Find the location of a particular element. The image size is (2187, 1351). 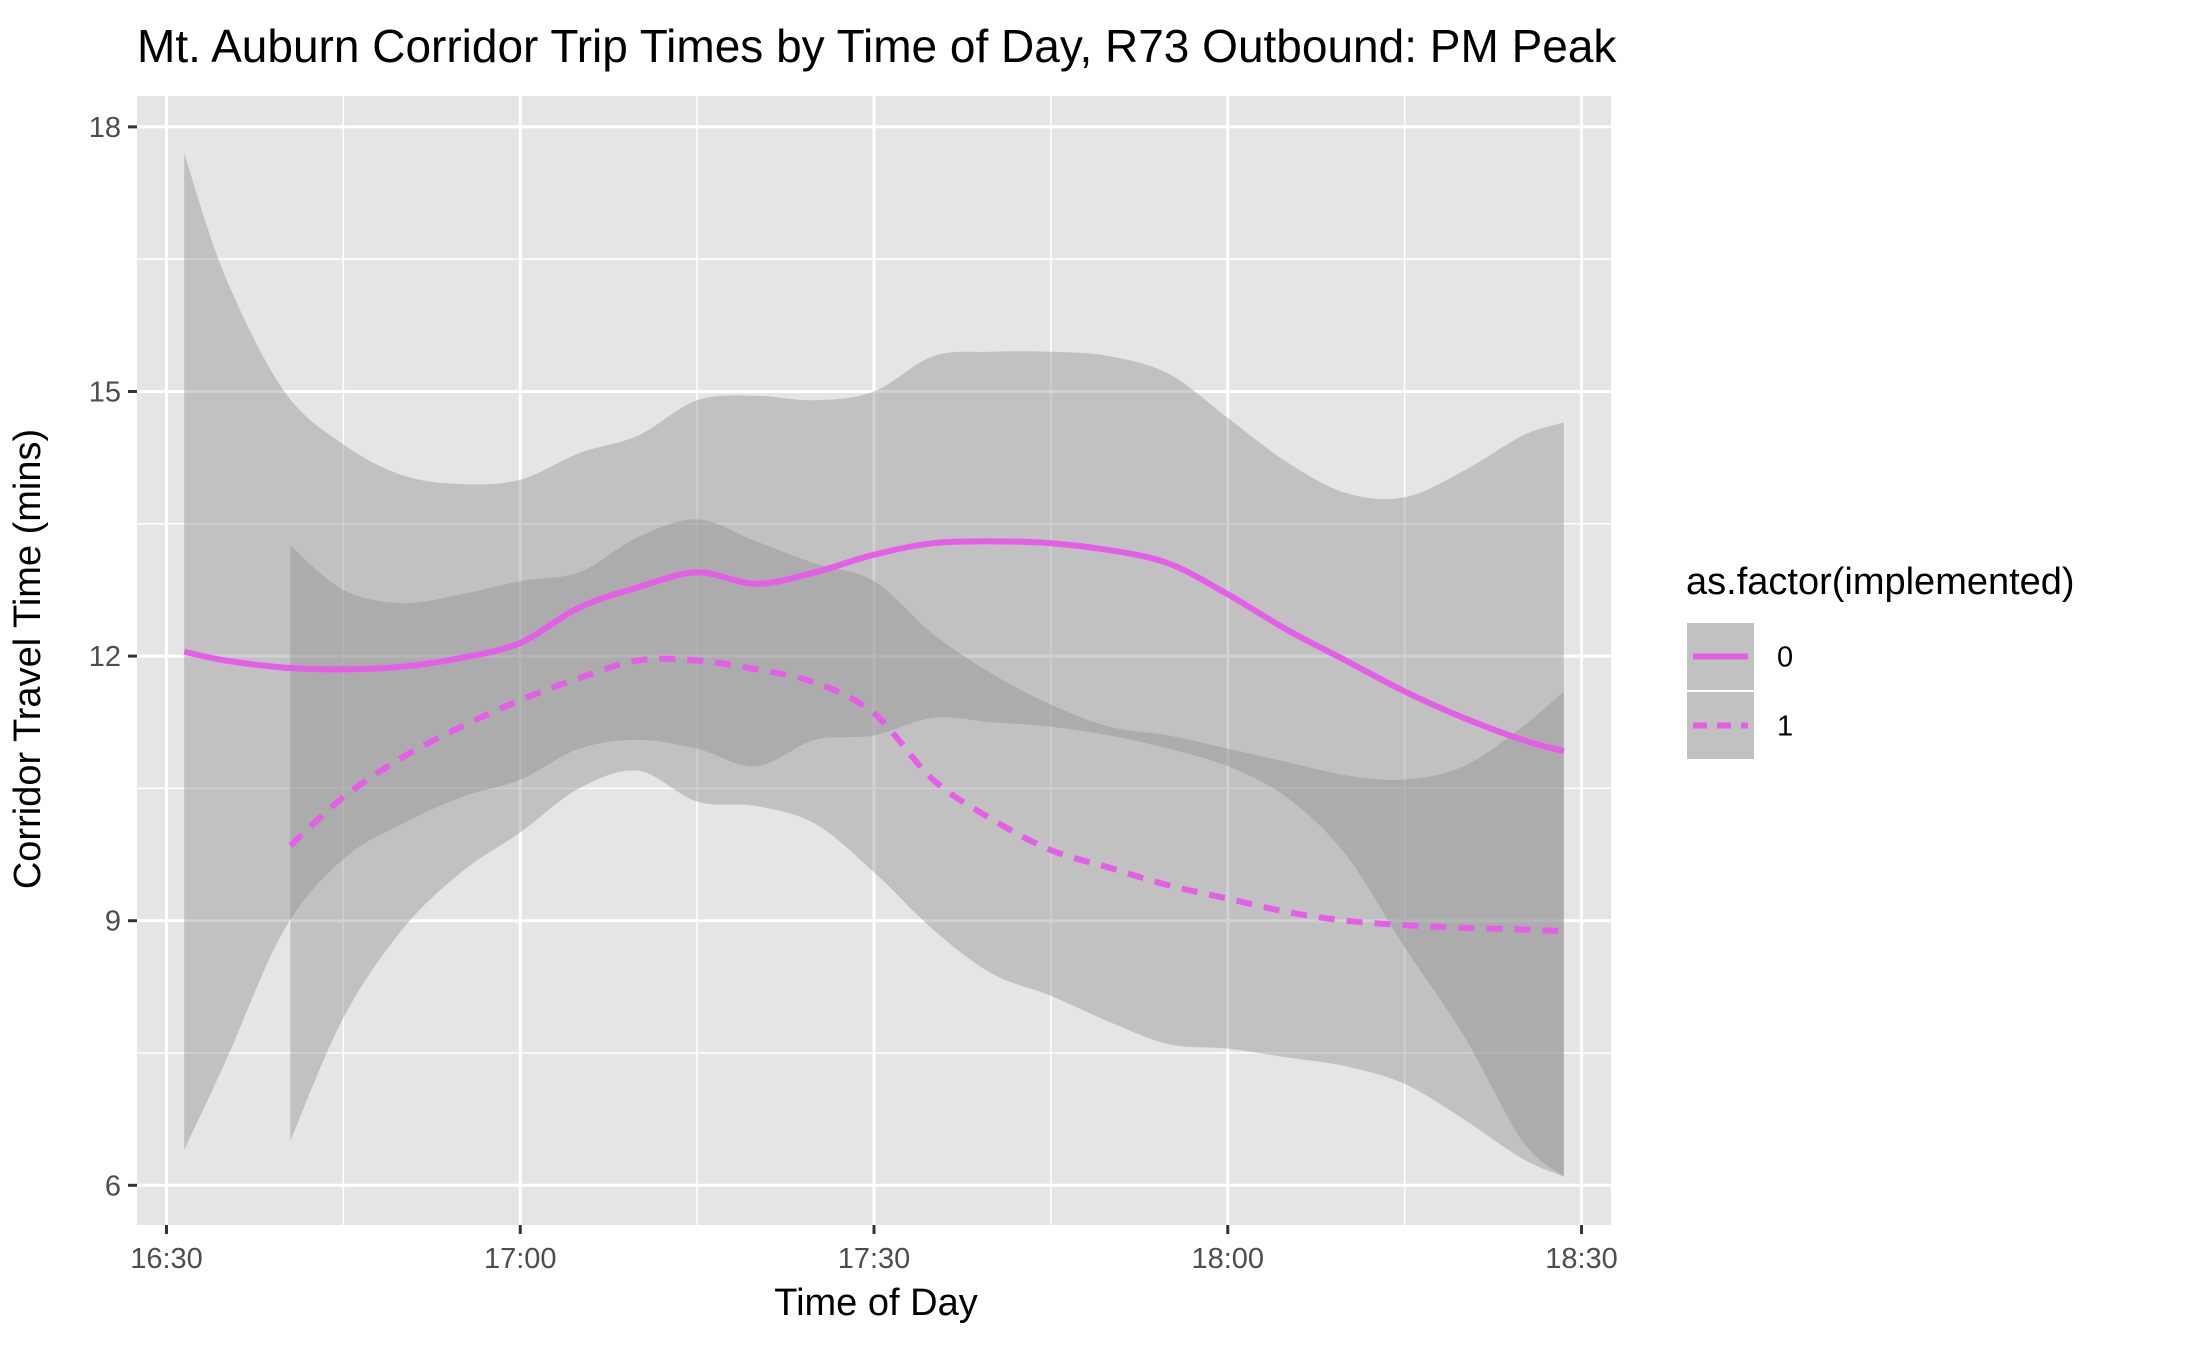

y-tick-label: 18 is located at coordinates (105, 128).